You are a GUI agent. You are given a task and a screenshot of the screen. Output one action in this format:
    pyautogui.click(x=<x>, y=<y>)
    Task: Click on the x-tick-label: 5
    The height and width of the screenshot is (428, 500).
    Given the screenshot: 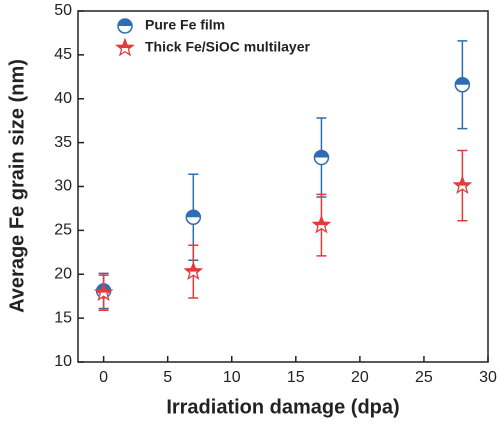 What is the action you would take?
    pyautogui.click(x=167, y=377)
    